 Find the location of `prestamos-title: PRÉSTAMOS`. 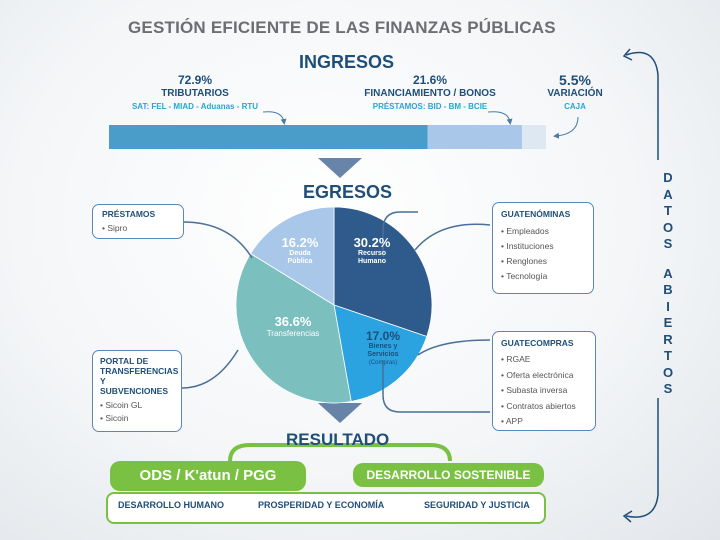

prestamos-title: PRÉSTAMOS is located at coordinates (129, 214).